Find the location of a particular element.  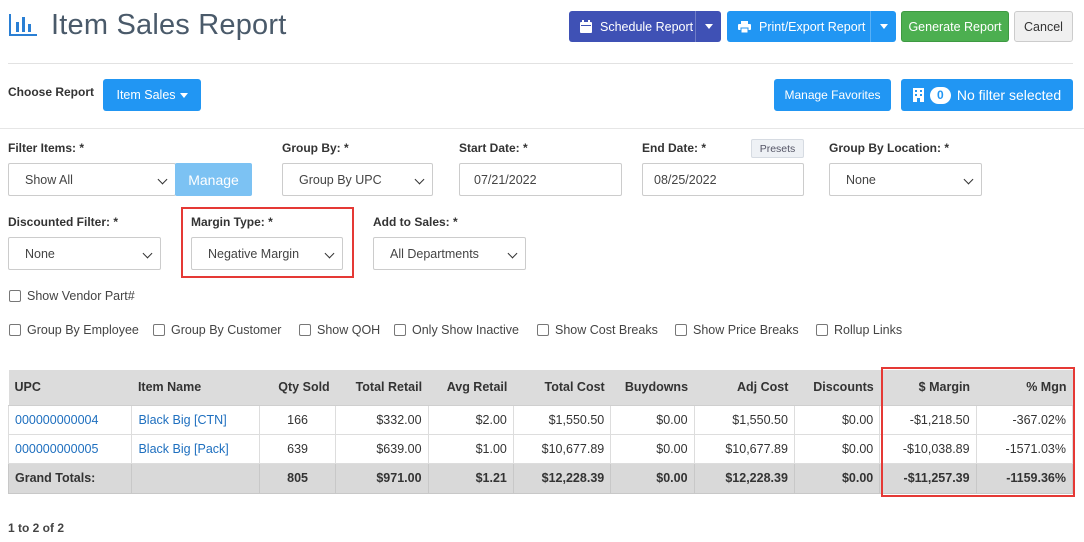

item-name-link: Black Big [CTN] is located at coordinates (182, 419).